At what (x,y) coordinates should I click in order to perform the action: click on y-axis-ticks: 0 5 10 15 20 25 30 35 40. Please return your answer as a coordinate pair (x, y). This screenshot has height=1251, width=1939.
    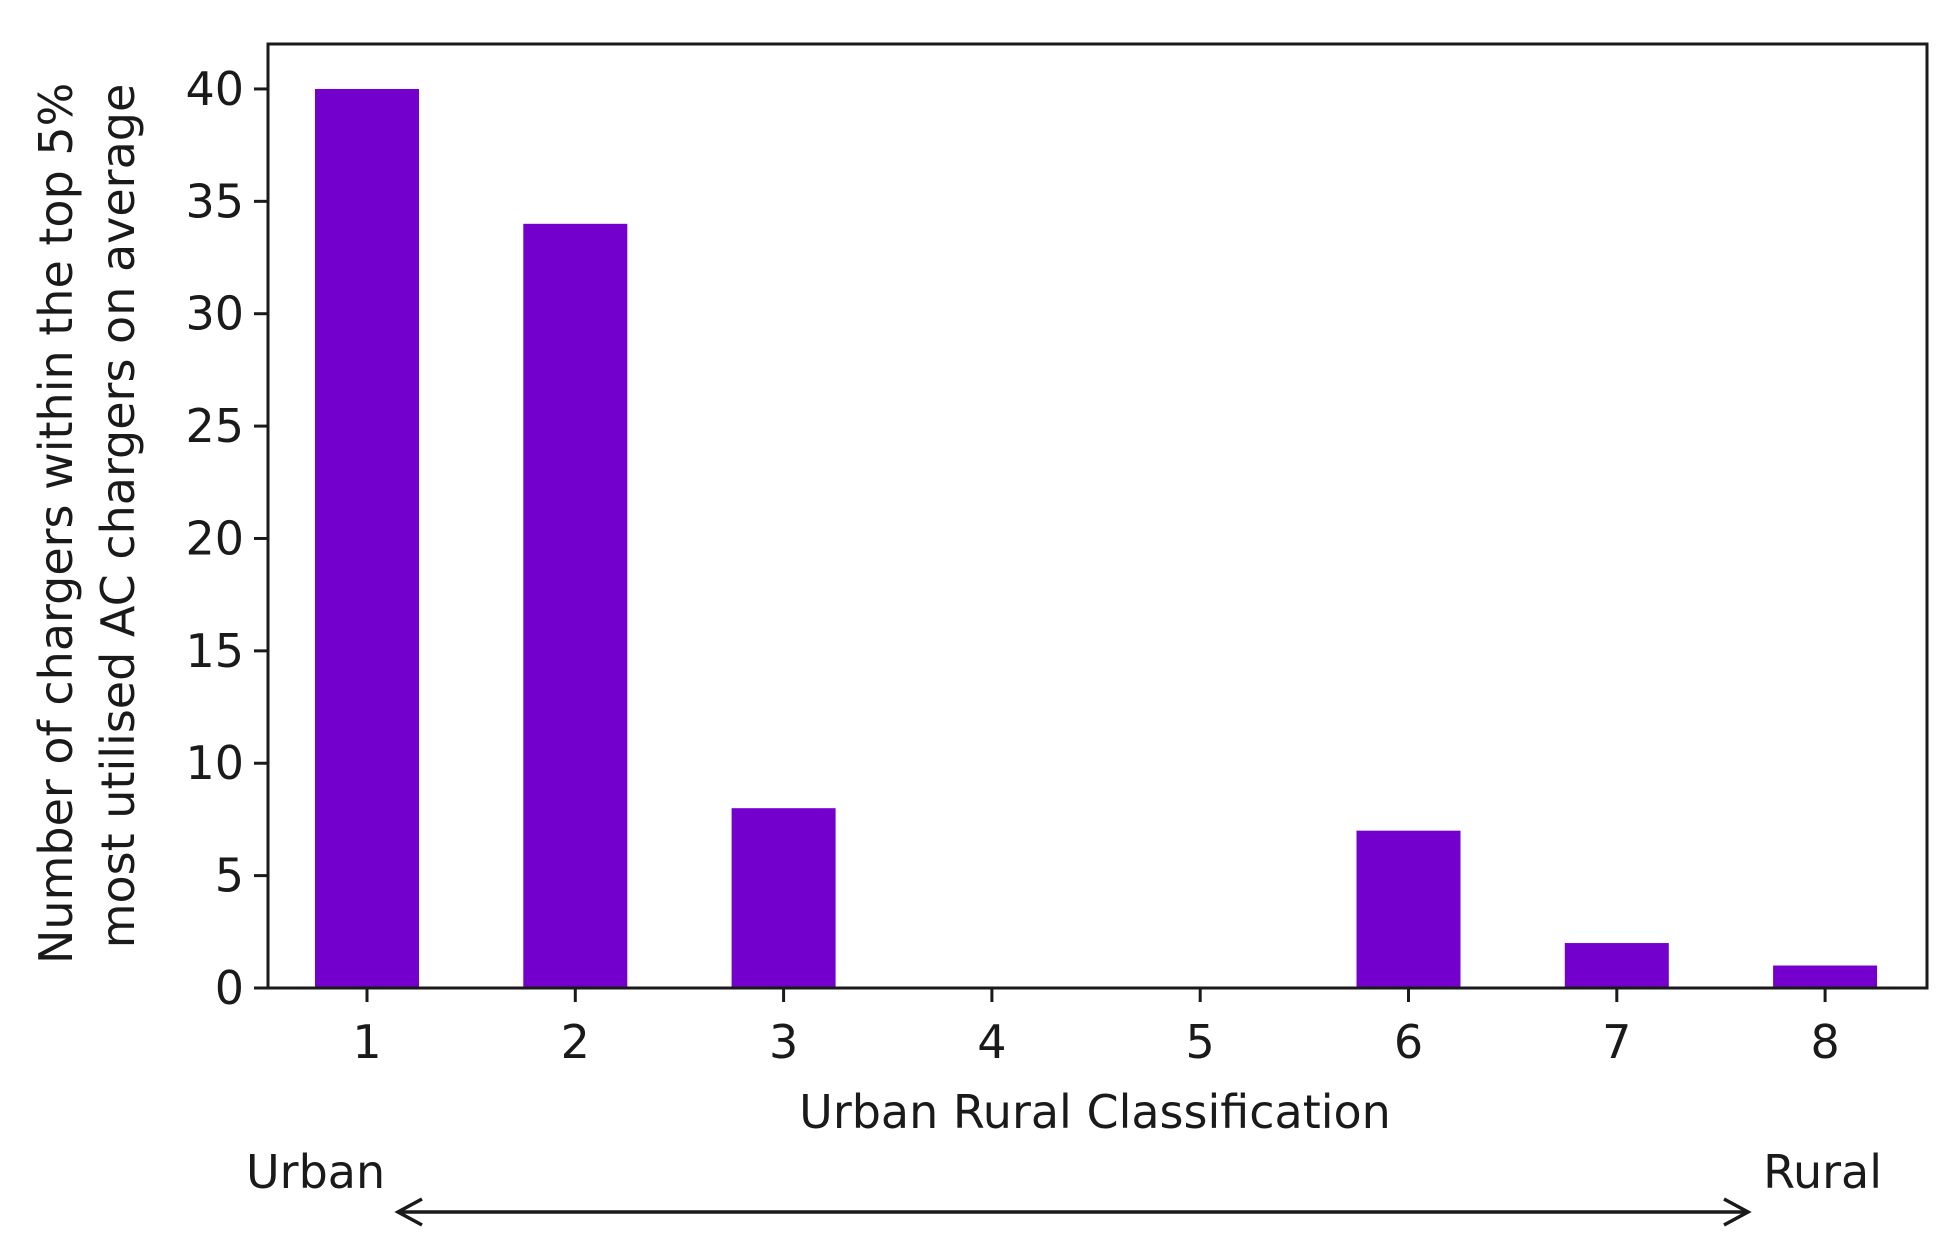
    Looking at the image, I should click on (226, 538).